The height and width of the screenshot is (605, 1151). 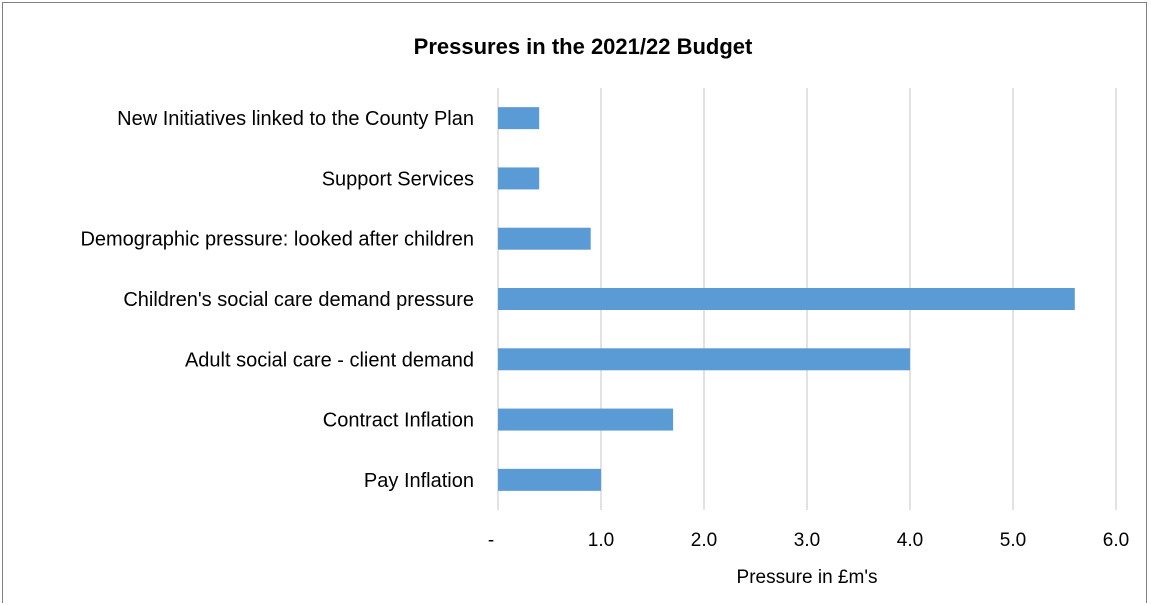 I want to click on x-tick-label-2: 2.0, so click(x=704, y=540).